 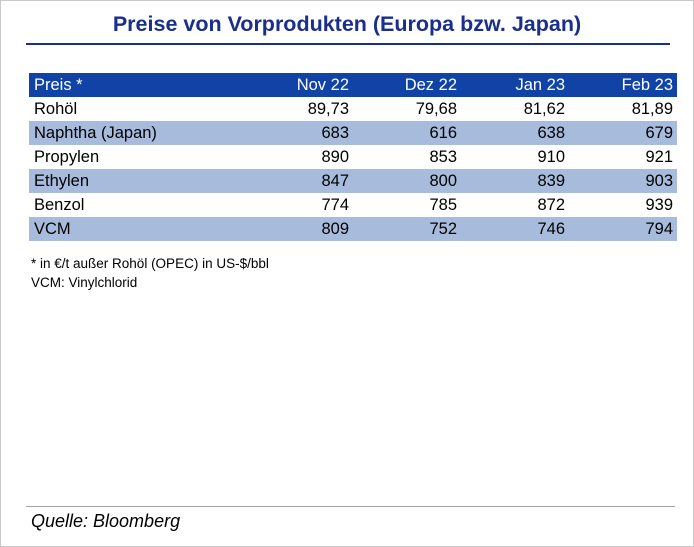 What do you see at coordinates (551, 204) in the screenshot?
I see `cell-value: 872` at bounding box center [551, 204].